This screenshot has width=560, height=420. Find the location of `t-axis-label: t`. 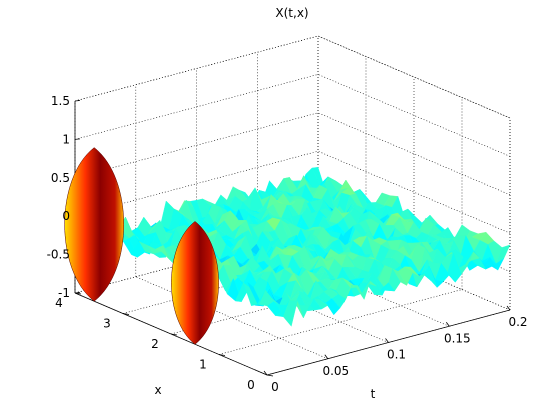

t-axis-label: t is located at coordinates (373, 394).